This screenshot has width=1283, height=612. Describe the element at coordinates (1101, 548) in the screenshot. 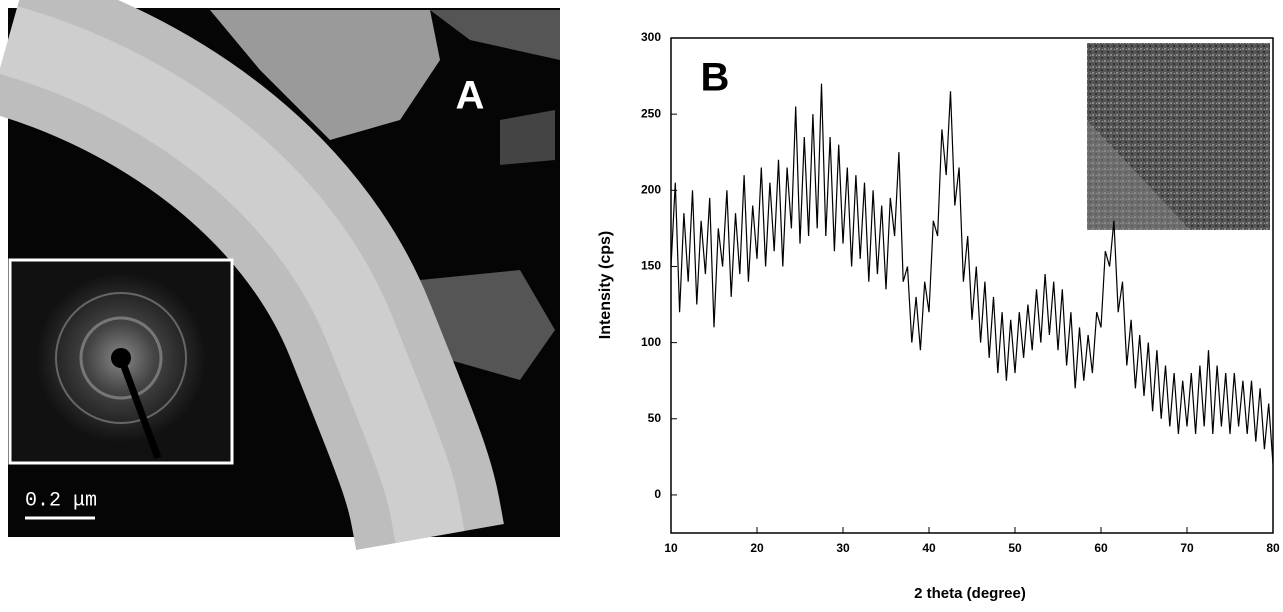

I see `x-tick-label: 60` at that location.